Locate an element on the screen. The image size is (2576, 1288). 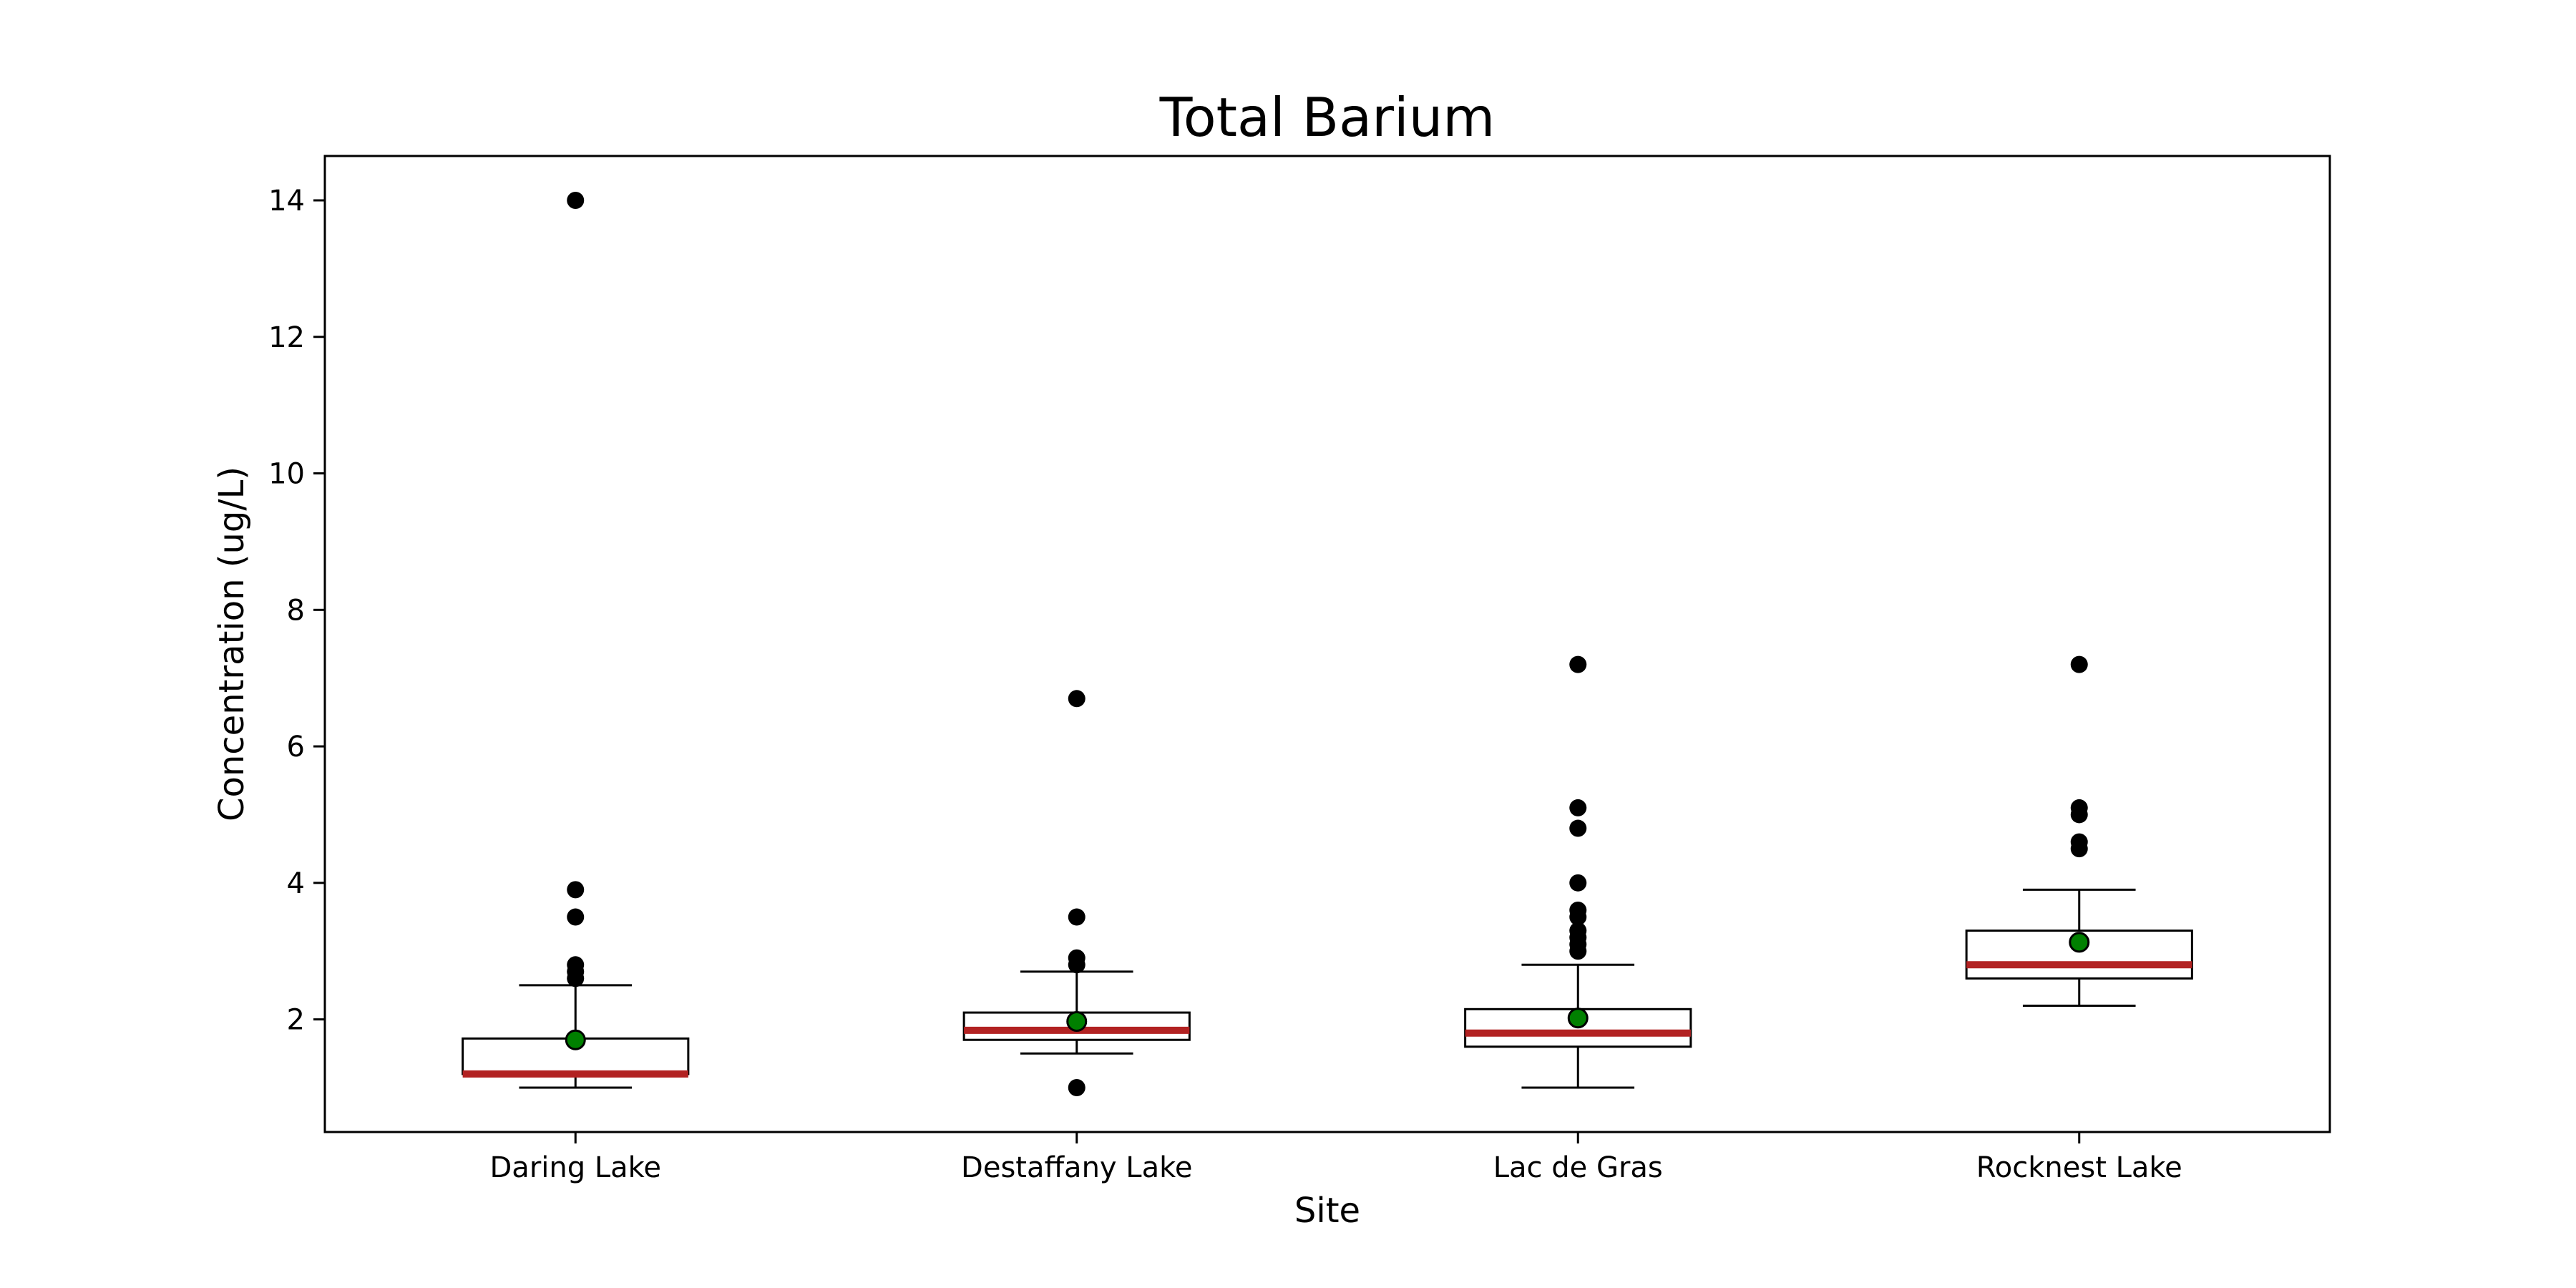
y-tick-label: 14 is located at coordinates (286, 201).